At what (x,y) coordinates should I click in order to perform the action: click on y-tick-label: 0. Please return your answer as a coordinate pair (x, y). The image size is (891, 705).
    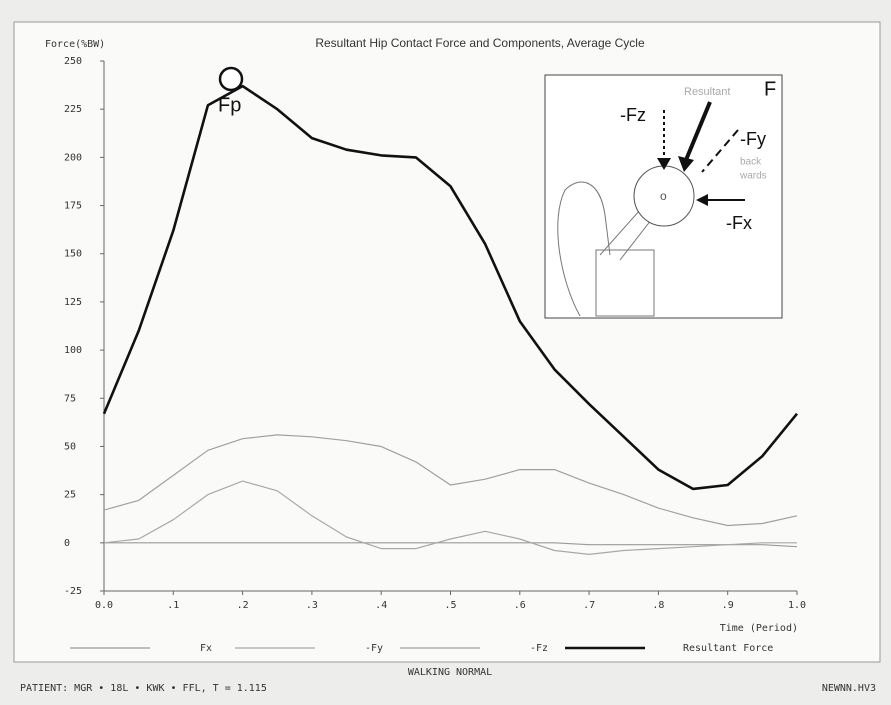
    Looking at the image, I should click on (67, 543).